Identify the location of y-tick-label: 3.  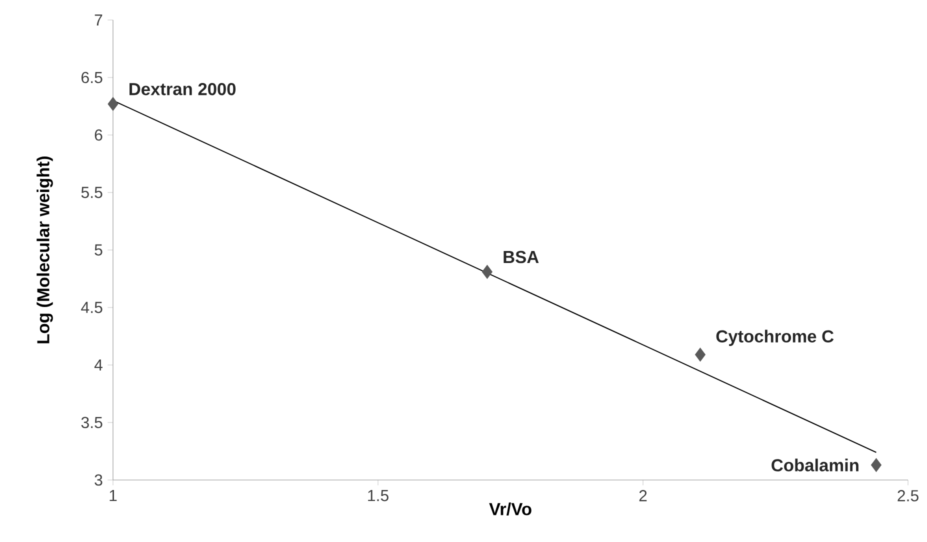
(98, 480).